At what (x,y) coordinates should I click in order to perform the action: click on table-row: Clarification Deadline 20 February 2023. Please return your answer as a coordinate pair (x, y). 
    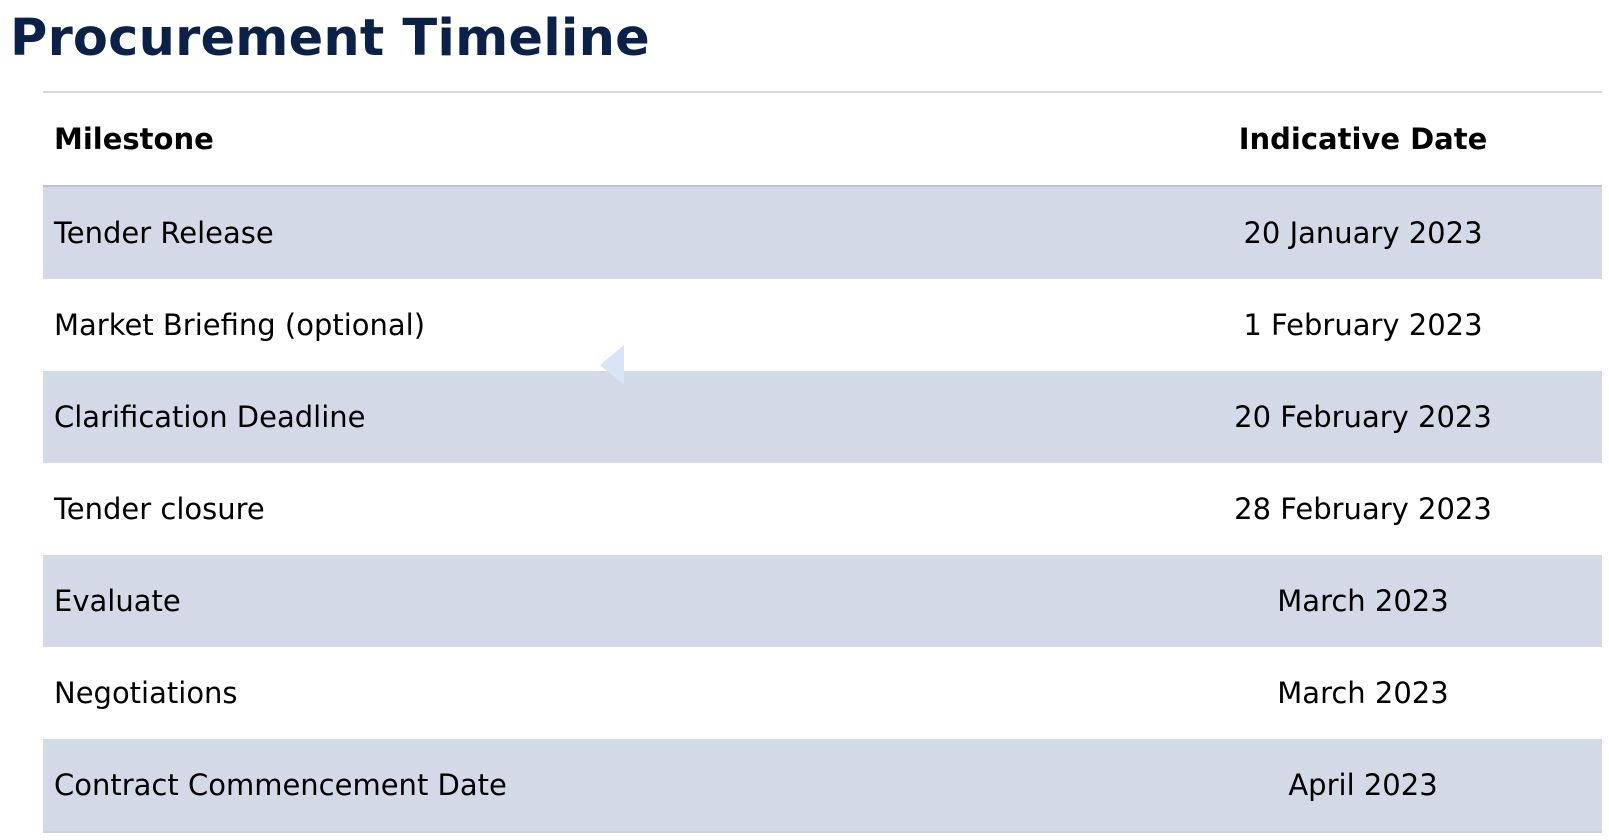
    Looking at the image, I should click on (822, 417).